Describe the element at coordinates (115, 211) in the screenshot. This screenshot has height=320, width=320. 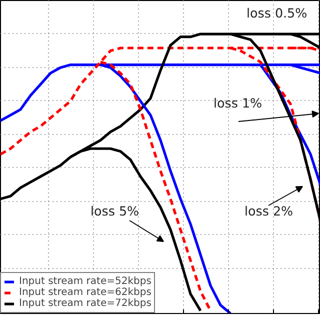
I see `annotation: loss 5%` at that location.